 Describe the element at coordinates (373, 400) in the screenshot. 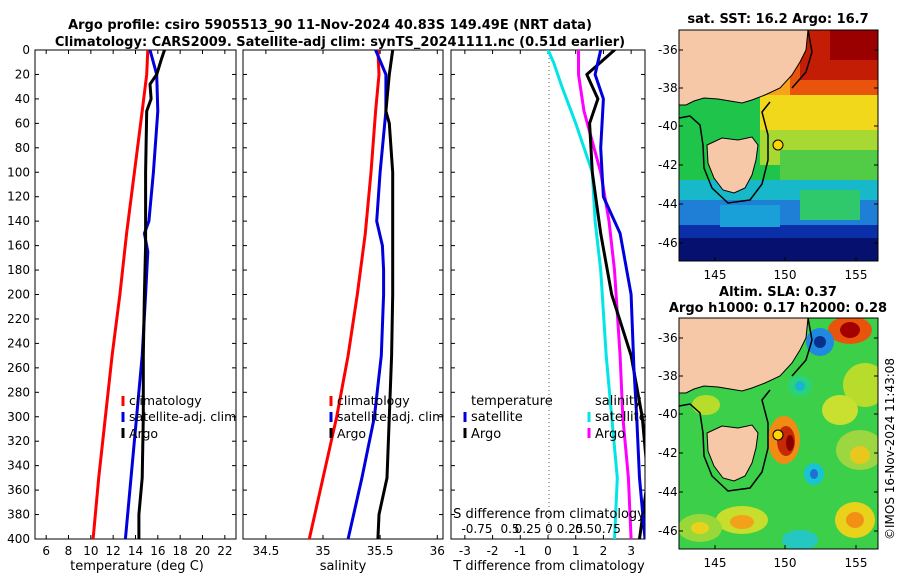

I see `legend-label-climatology: climatology` at that location.